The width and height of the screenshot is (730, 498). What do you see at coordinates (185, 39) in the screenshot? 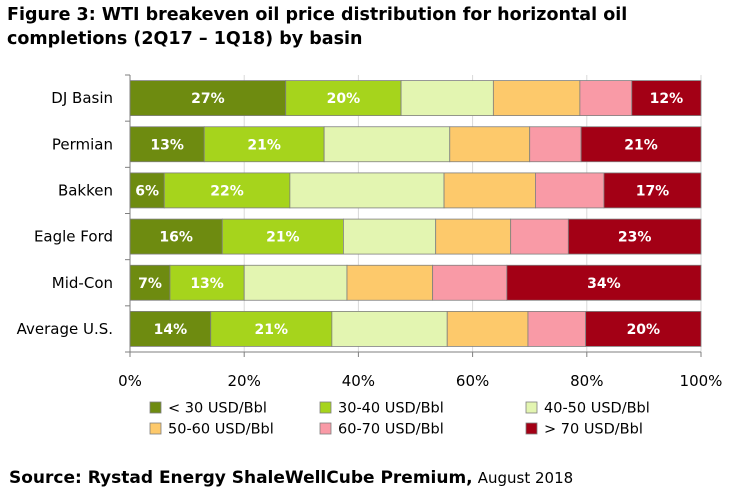
I see `chart-title-line-2: completions (2Q17 – 1Q18) by basin` at bounding box center [185, 39].